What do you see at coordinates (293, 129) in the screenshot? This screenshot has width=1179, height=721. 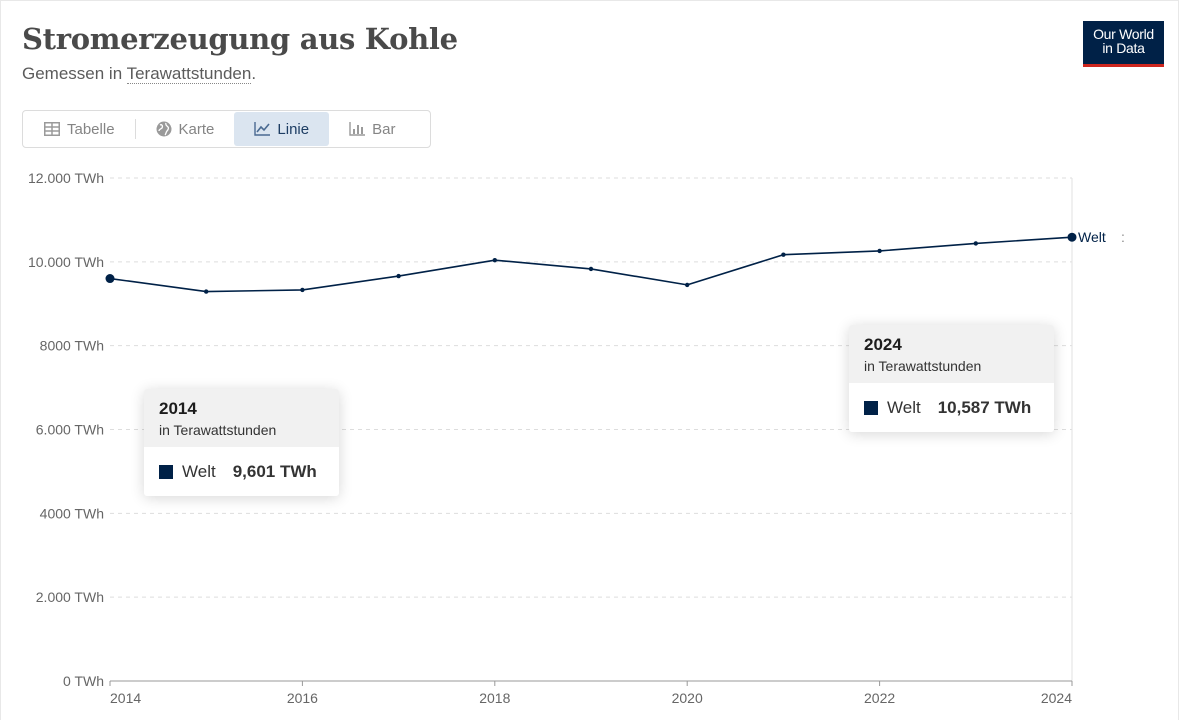 I see `tab-line-label: Linie` at bounding box center [293, 129].